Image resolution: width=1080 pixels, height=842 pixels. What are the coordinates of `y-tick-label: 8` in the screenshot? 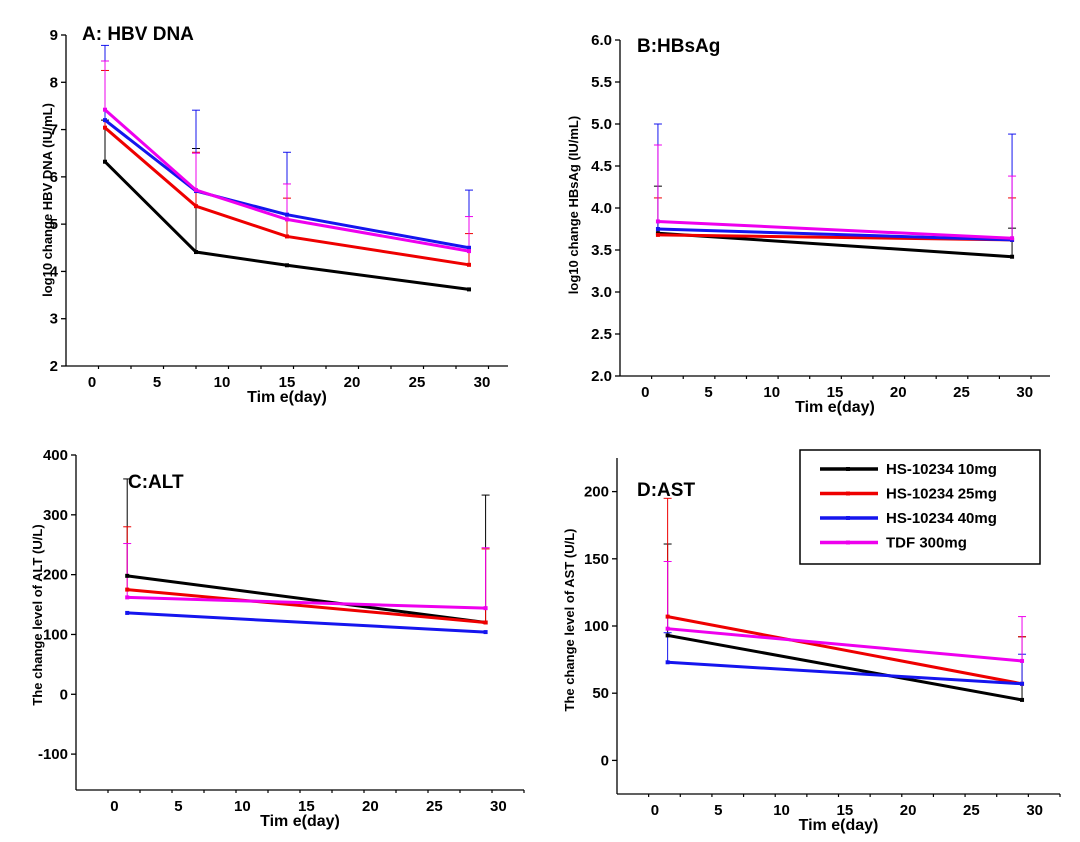 It's located at (54, 82).